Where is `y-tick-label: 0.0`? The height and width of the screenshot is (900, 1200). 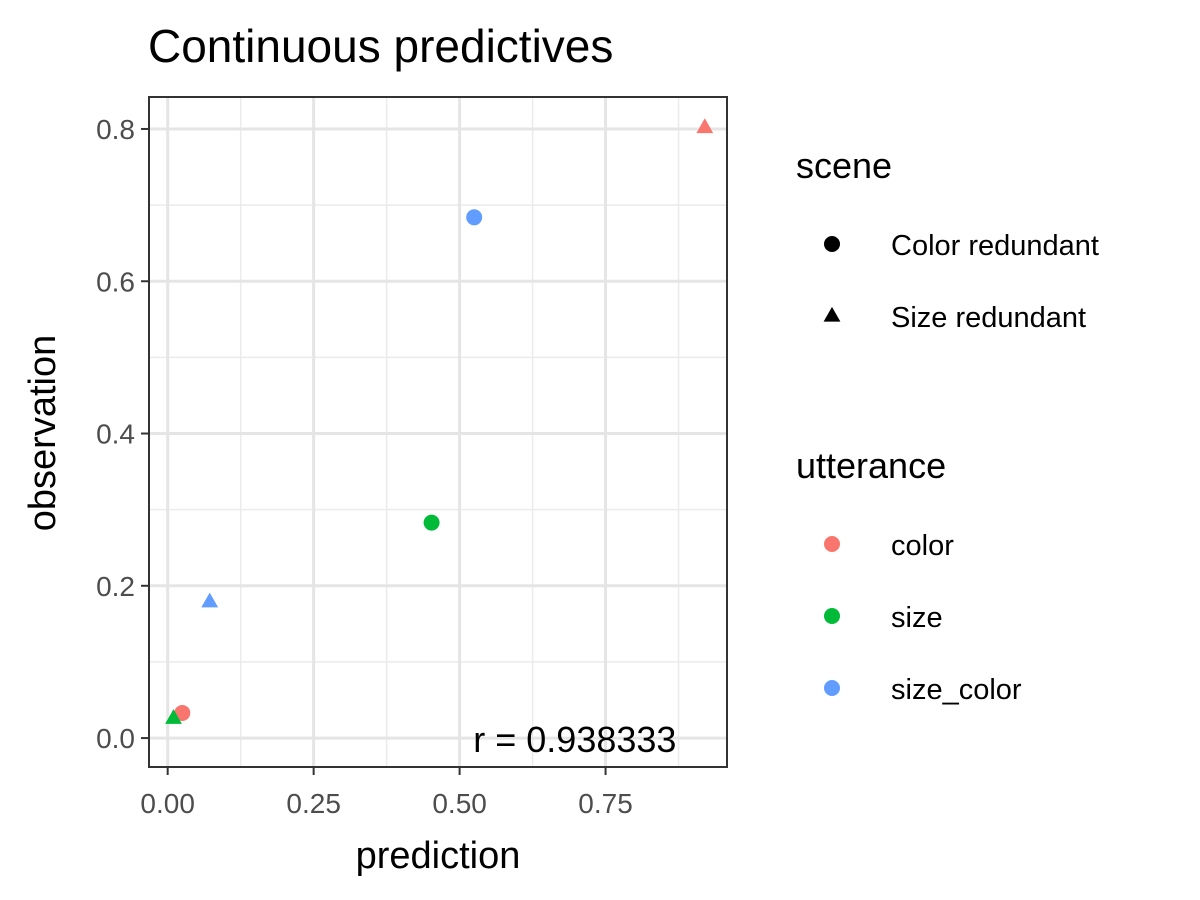 y-tick-label: 0.0 is located at coordinates (115, 738).